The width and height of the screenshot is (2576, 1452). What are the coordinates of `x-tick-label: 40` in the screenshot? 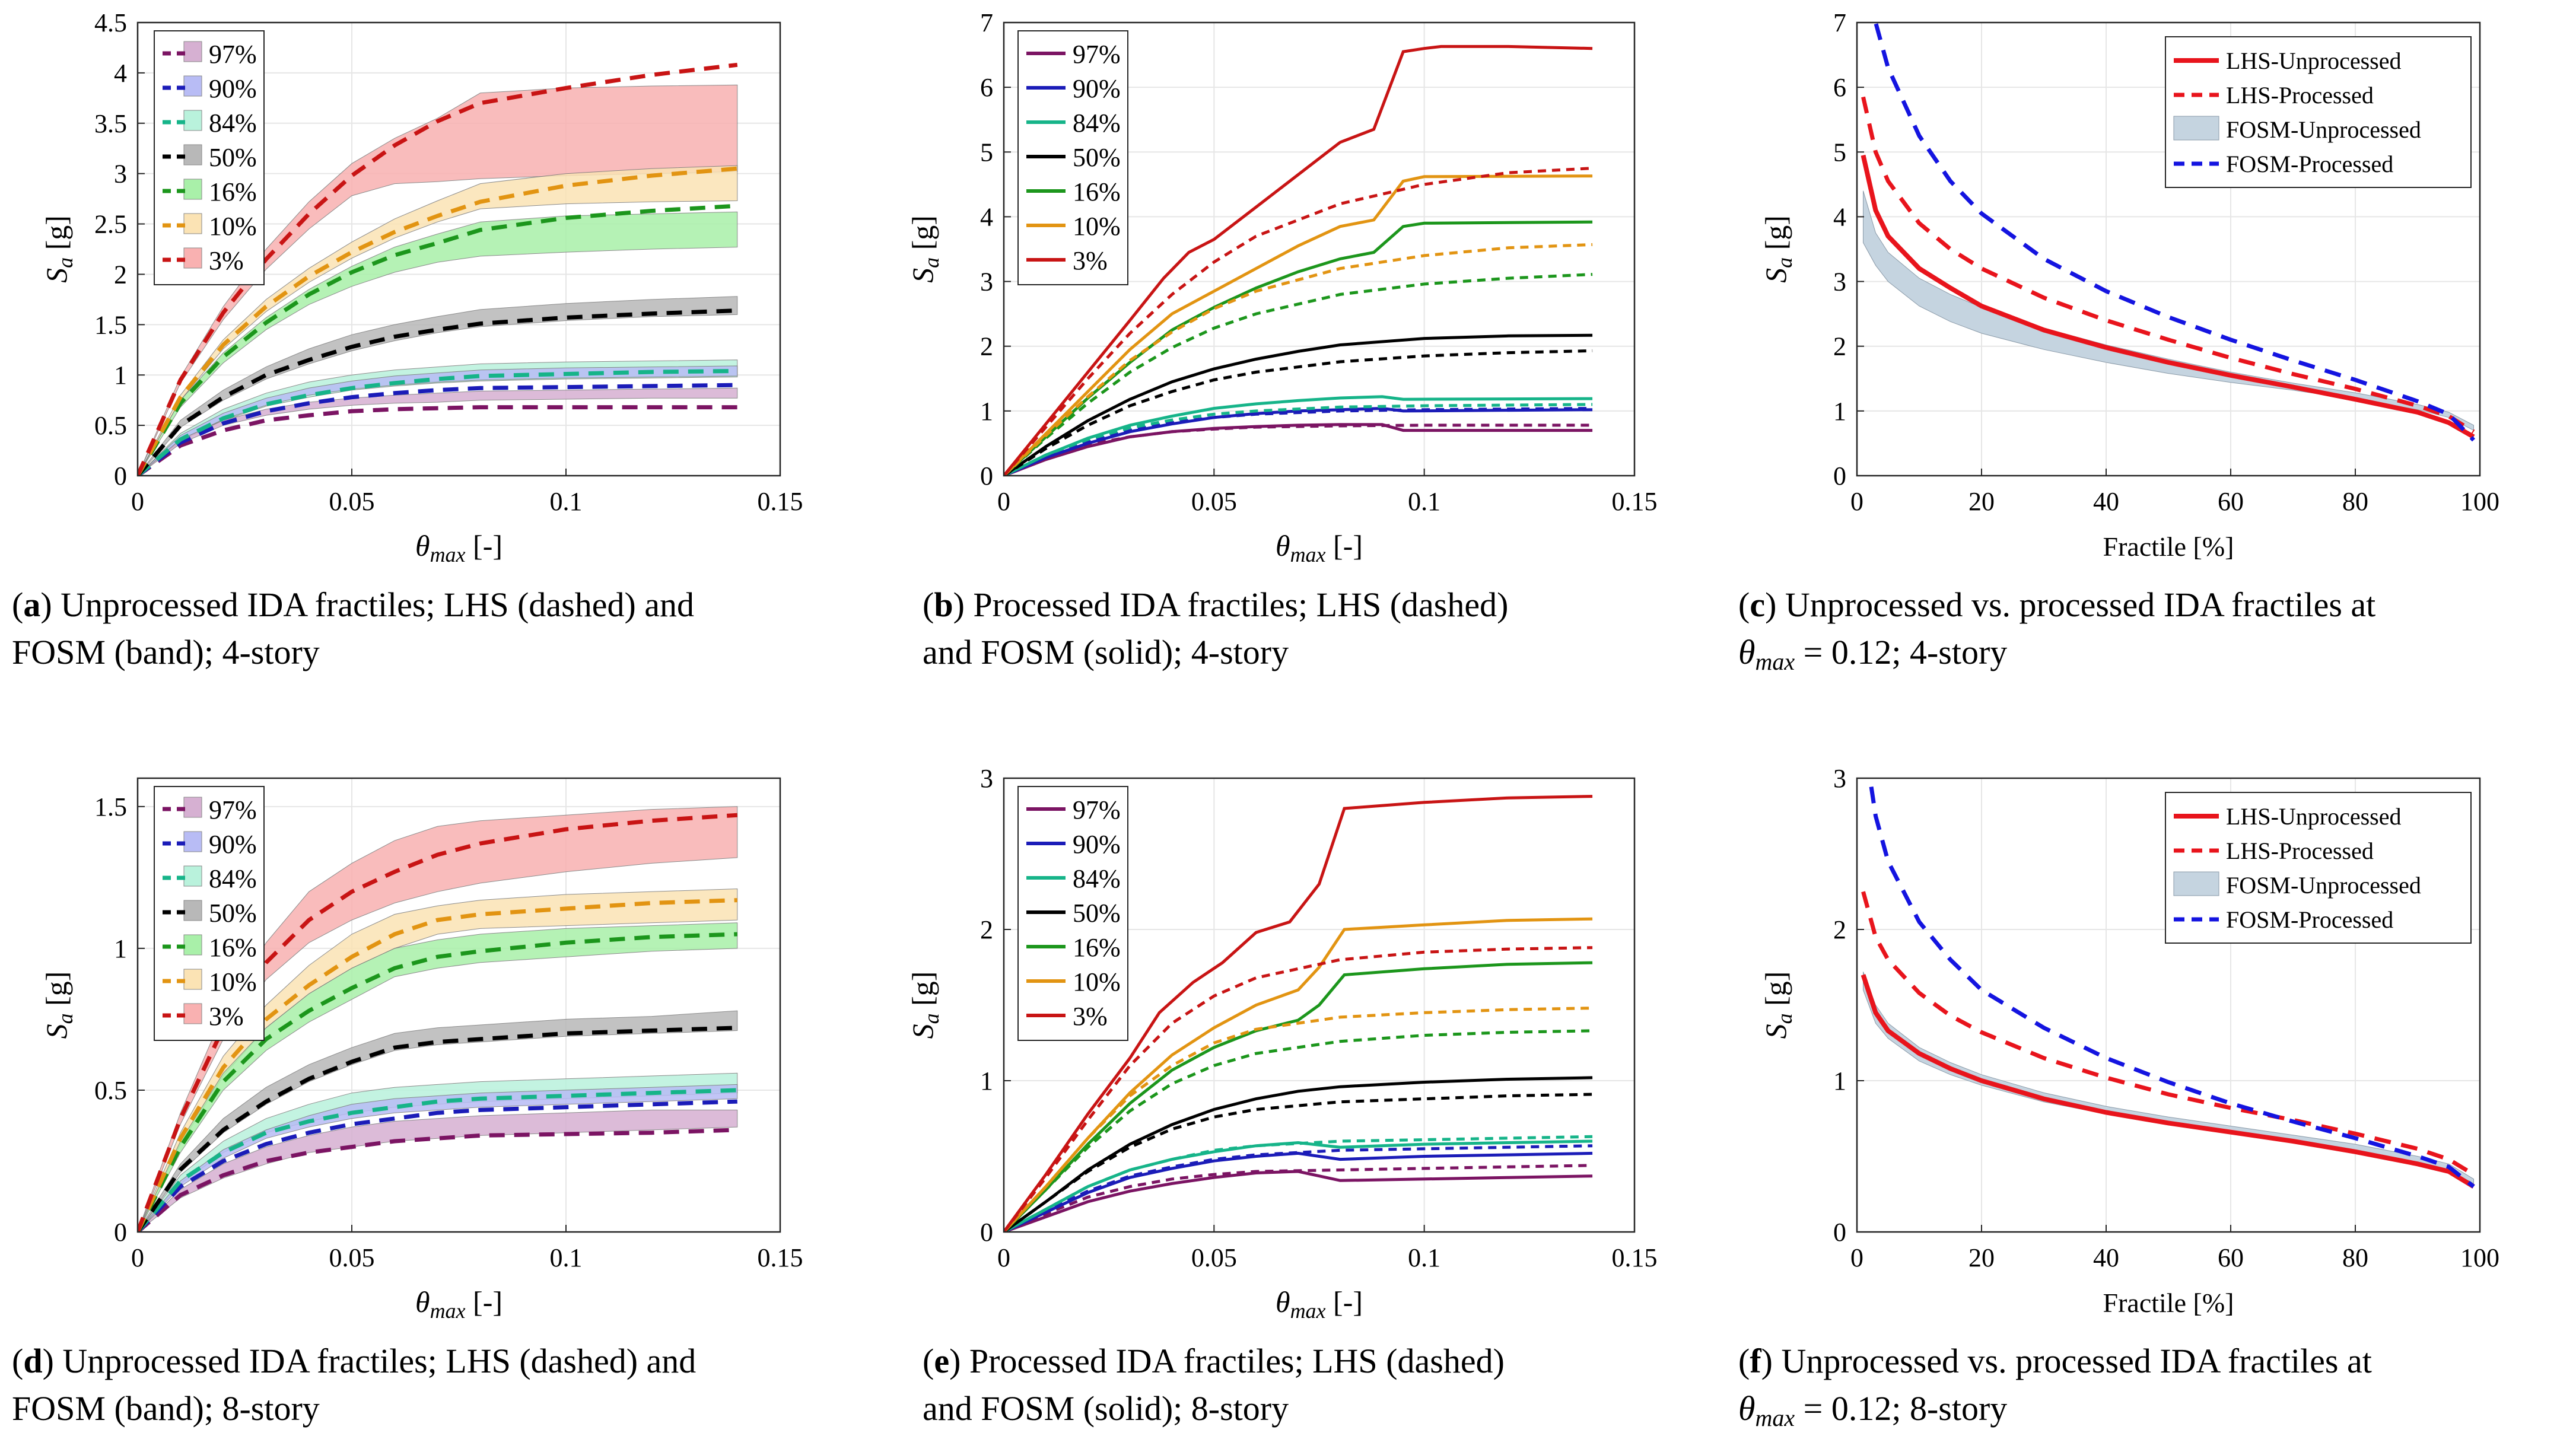 It's located at (2106, 1257).